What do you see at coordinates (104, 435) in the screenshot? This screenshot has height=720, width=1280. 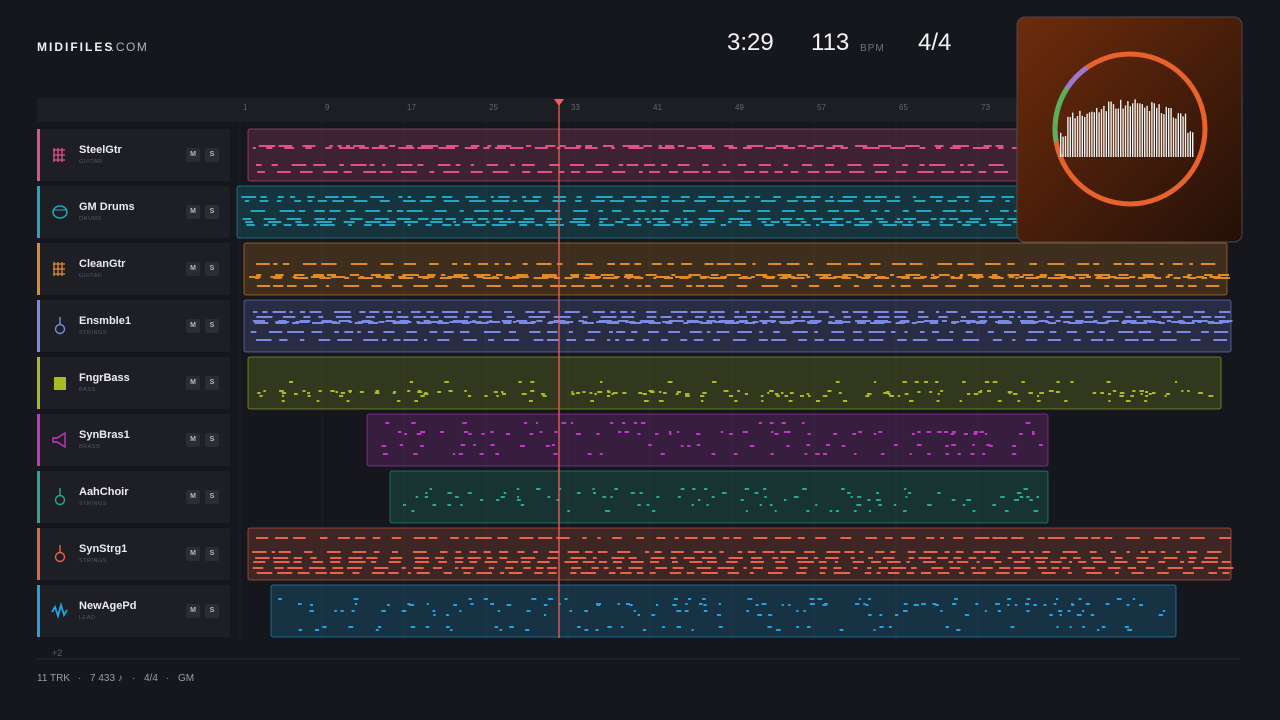 I see `track-name: SynBras1` at bounding box center [104, 435].